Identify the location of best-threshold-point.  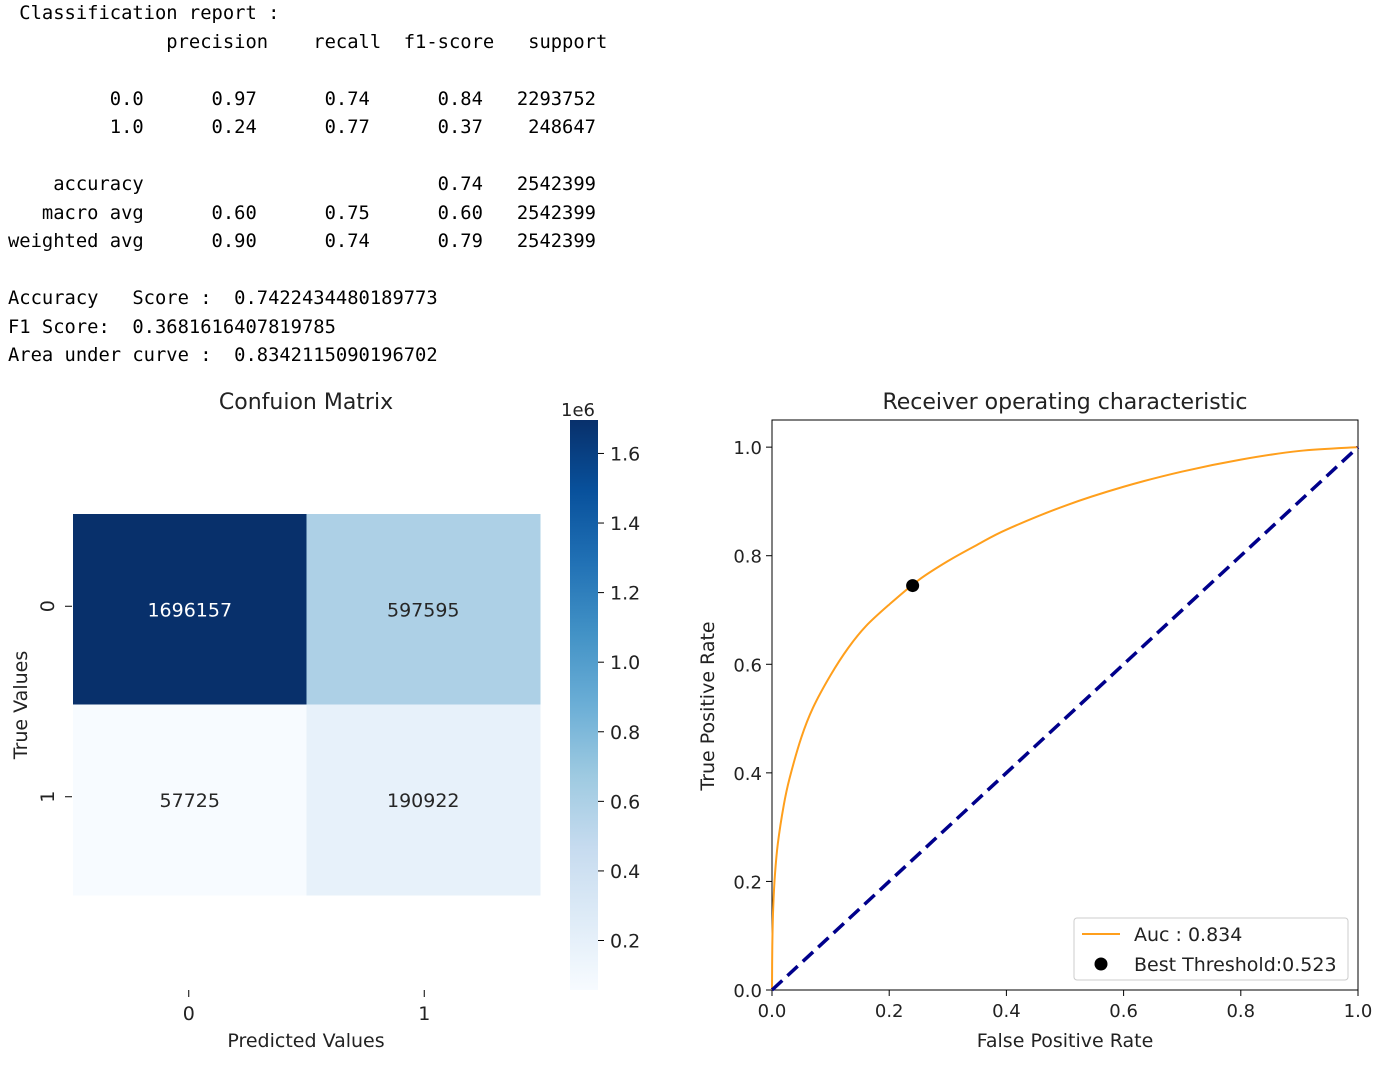
(913, 586).